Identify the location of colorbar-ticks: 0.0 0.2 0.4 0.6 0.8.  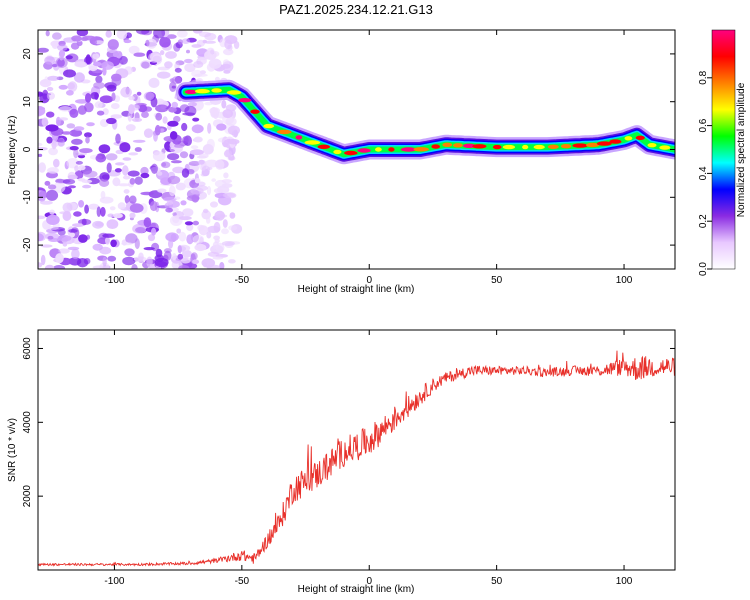
(705, 173).